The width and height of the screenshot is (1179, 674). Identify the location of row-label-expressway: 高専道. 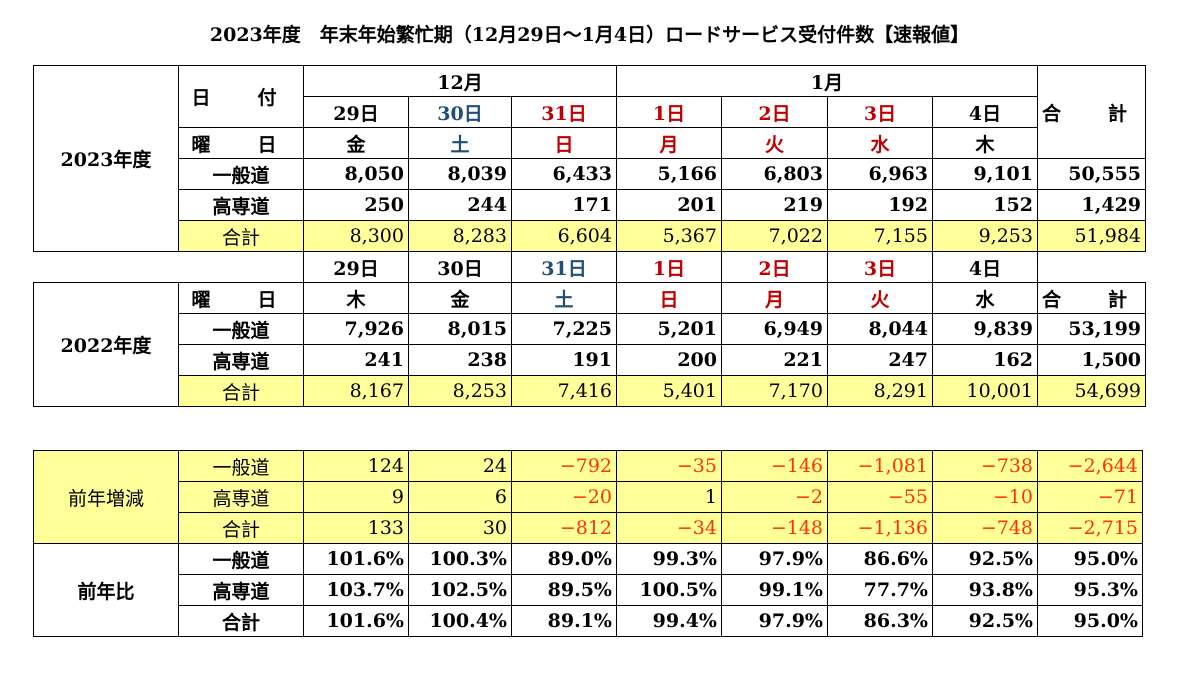
(241, 497).